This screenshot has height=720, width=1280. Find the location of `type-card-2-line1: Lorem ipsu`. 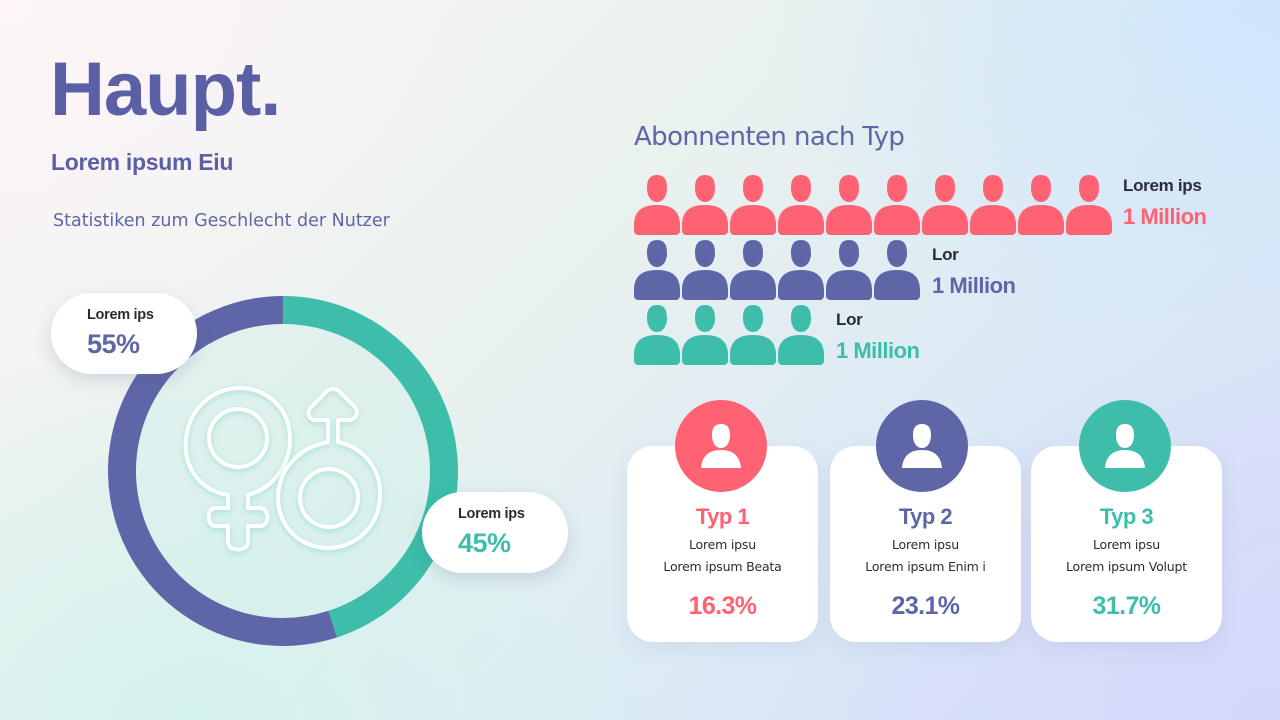

type-card-2-line1: Lorem ipsu is located at coordinates (925, 544).